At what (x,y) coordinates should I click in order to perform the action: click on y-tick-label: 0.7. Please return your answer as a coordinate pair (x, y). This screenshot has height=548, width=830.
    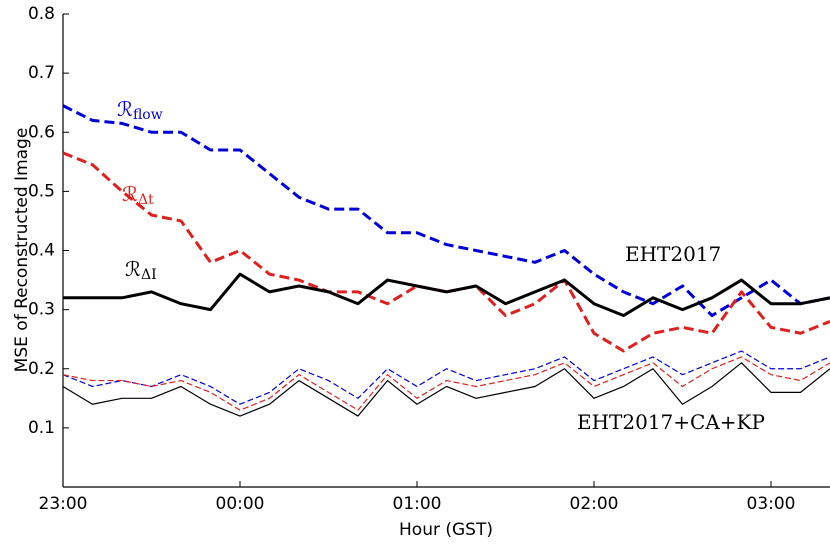
    Looking at the image, I should click on (41, 73).